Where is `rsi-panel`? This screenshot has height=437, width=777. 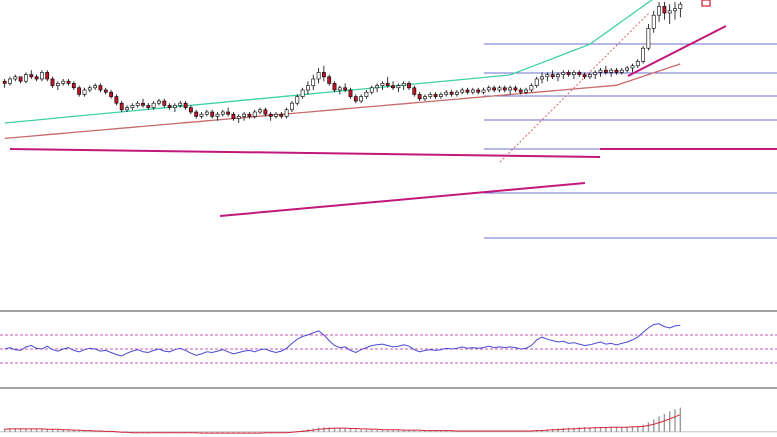 rsi-panel is located at coordinates (388, 343).